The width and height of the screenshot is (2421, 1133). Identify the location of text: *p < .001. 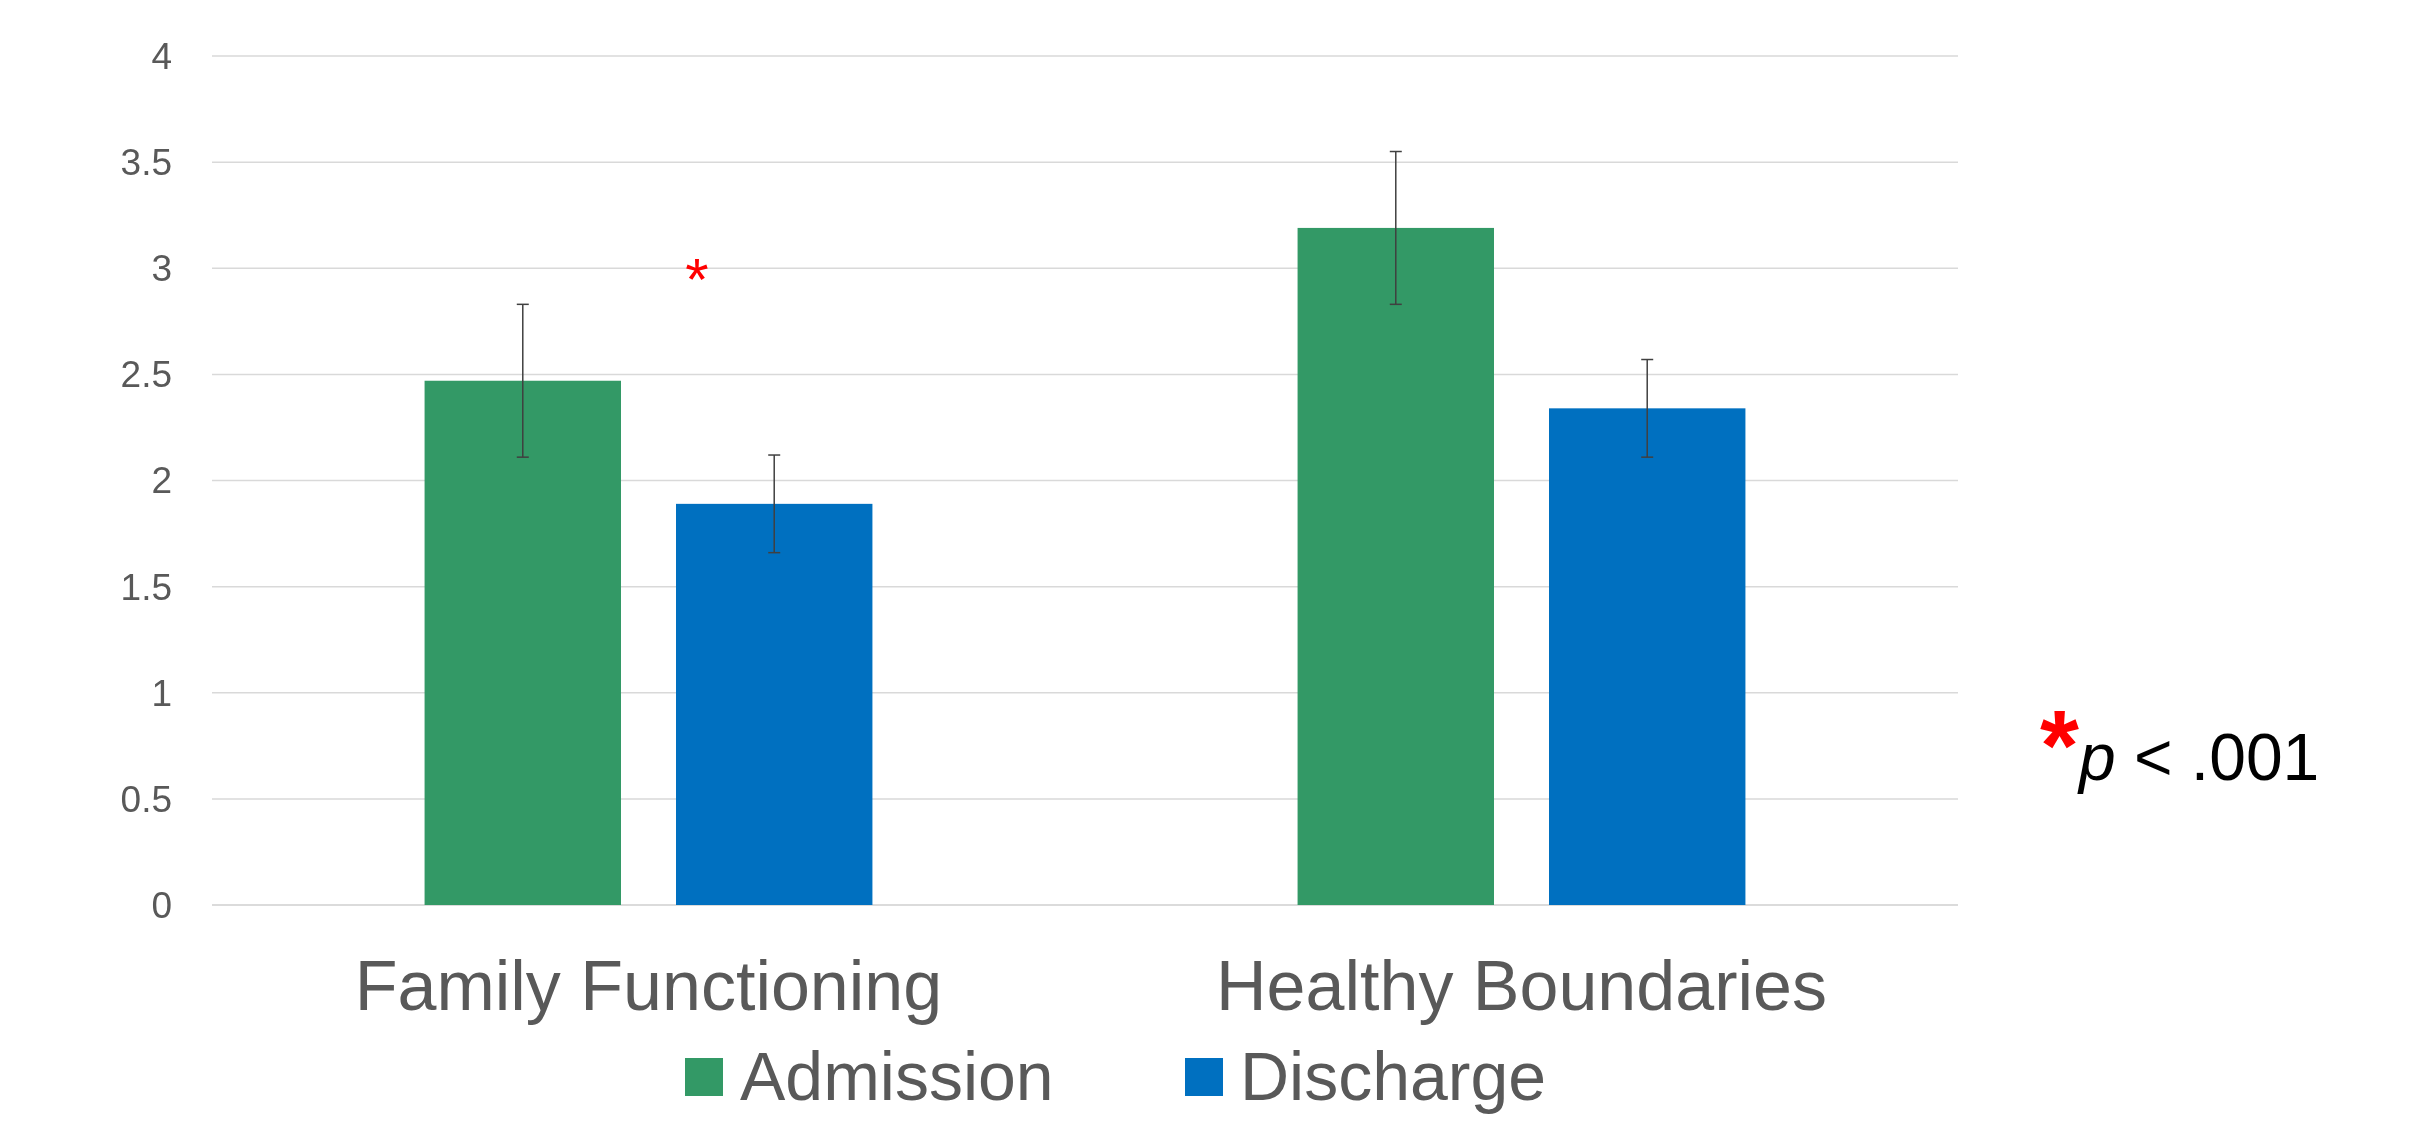
(2180, 745).